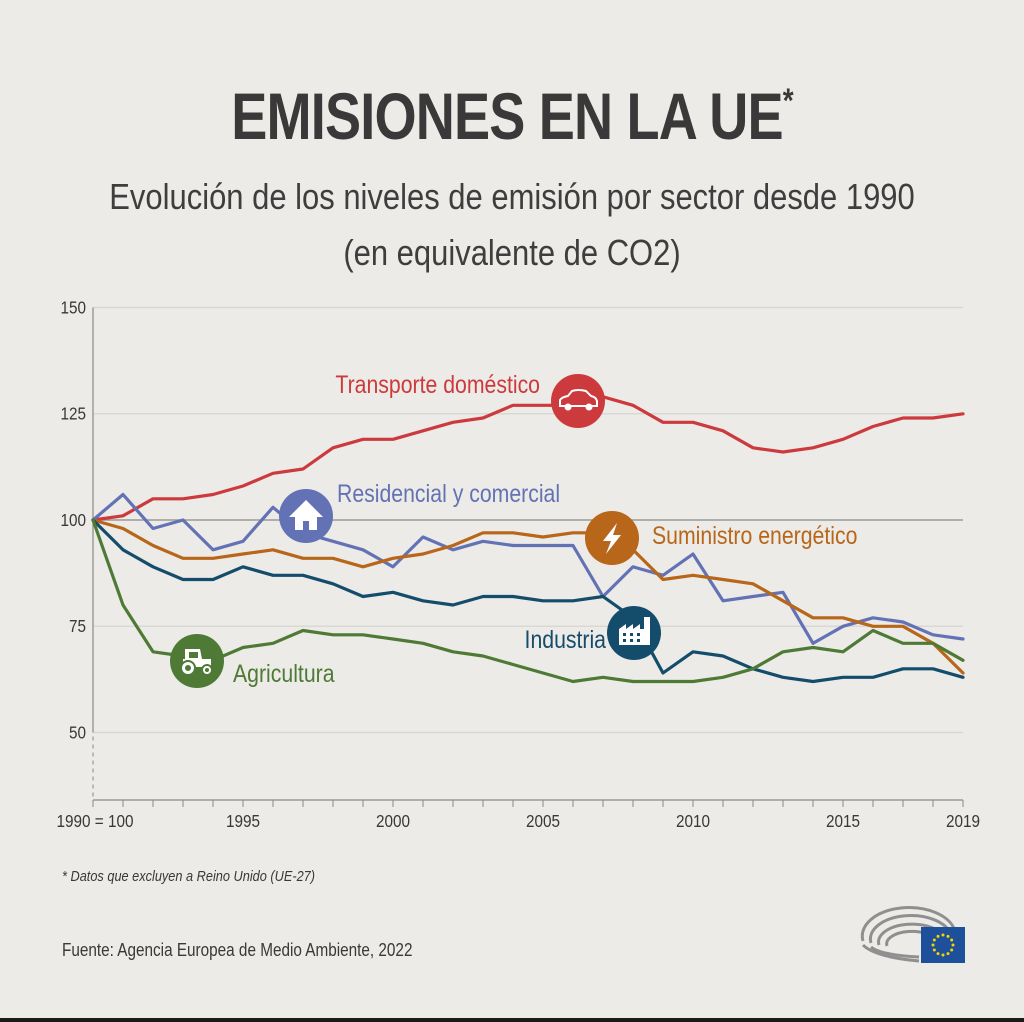  I want to click on series-label-3: Industria, so click(566, 639).